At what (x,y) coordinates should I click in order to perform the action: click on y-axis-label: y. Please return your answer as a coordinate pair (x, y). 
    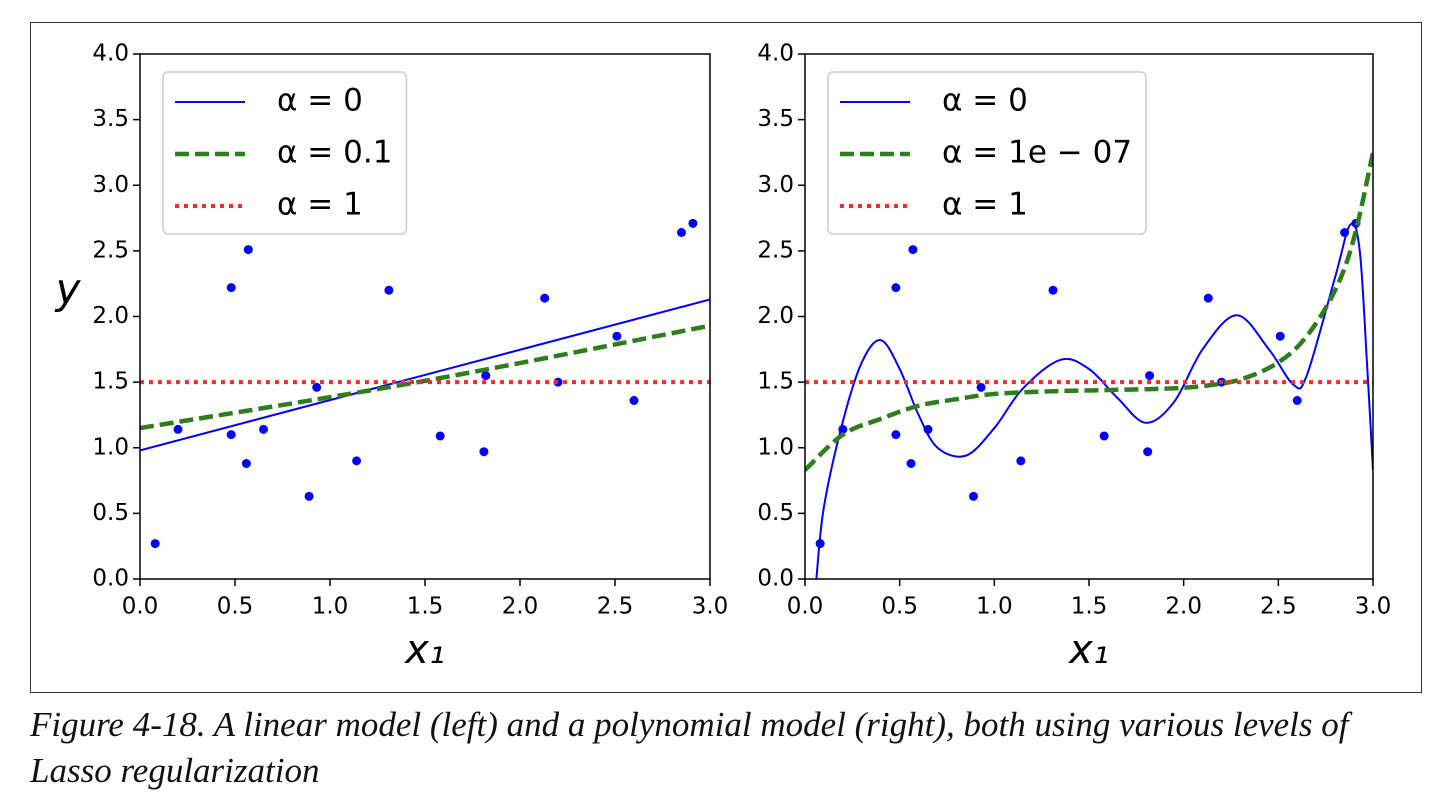
    Looking at the image, I should click on (68, 289).